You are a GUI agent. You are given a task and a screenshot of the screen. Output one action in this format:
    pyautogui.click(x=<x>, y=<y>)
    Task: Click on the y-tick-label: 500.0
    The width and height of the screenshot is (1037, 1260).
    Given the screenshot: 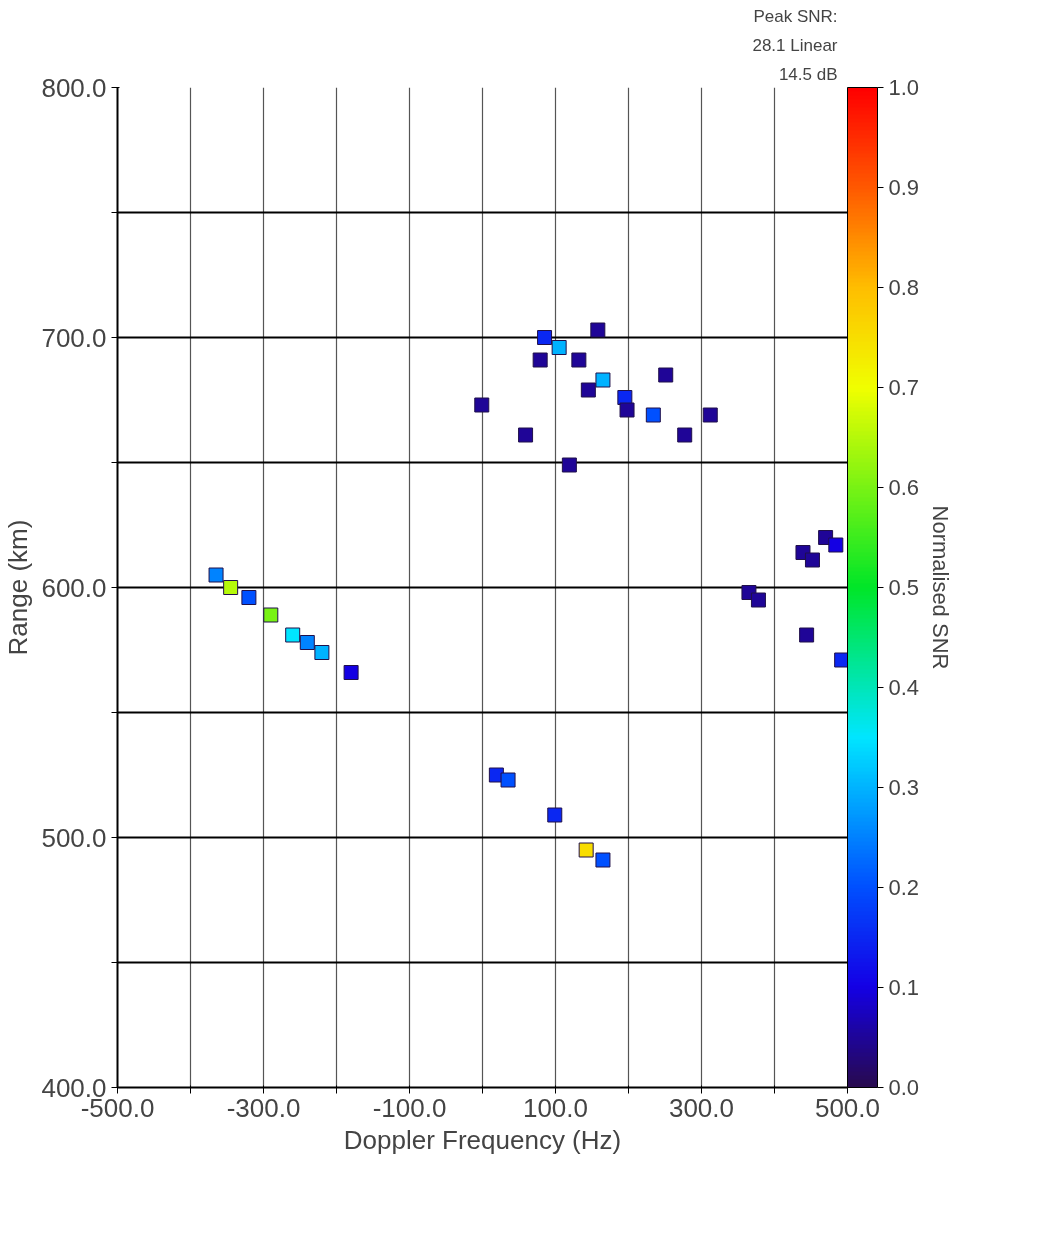 What is the action you would take?
    pyautogui.click(x=74, y=837)
    